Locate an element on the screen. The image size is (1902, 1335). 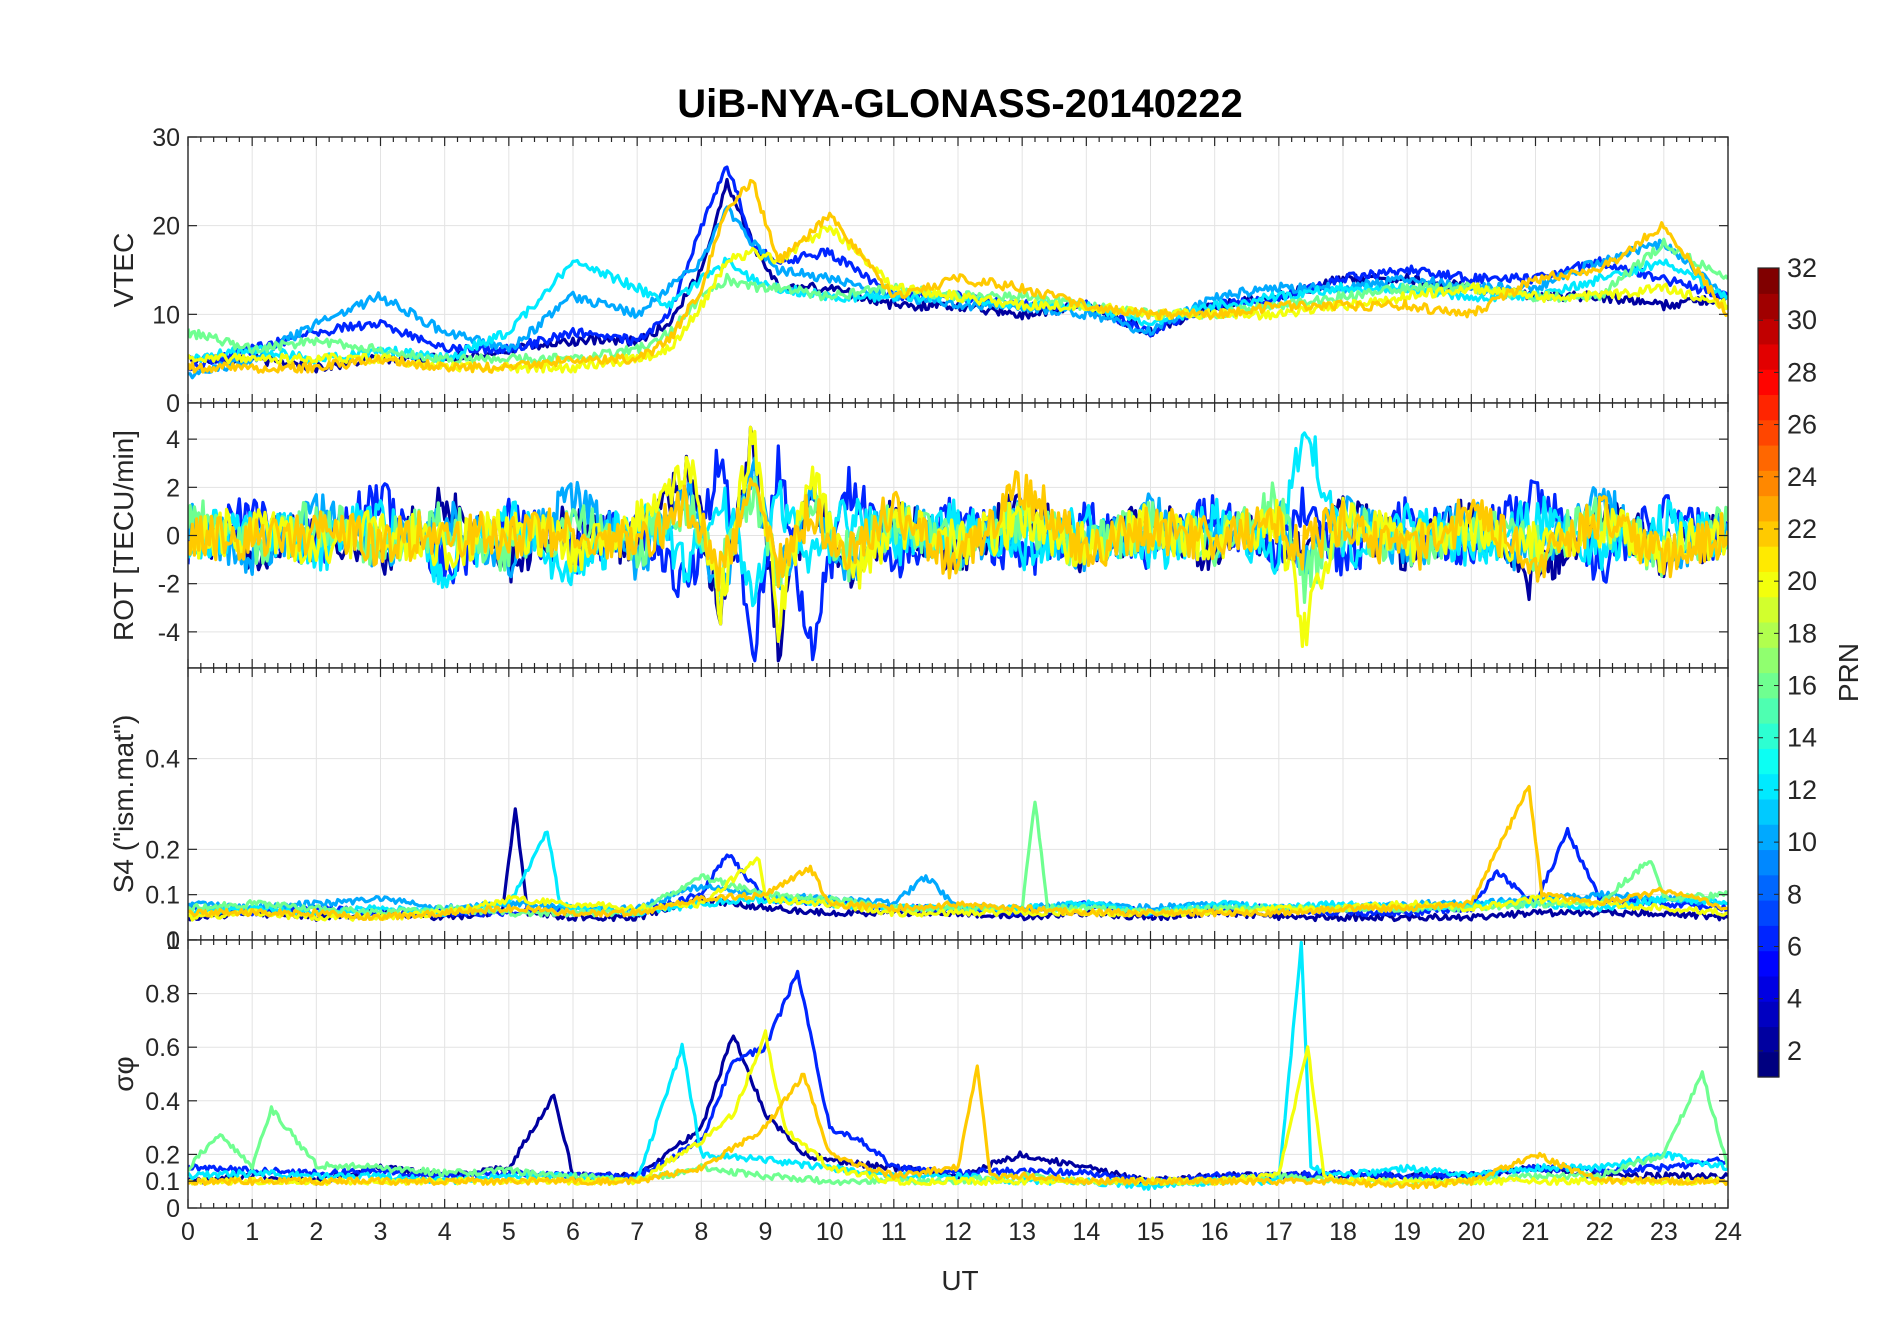
y-tick-label: 0.6 is located at coordinates (162, 1048).